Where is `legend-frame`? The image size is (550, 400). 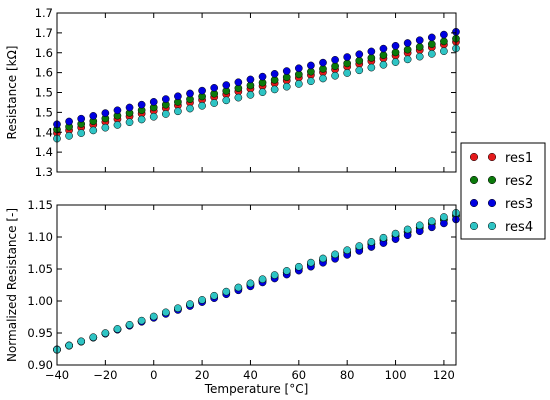
legend-frame is located at coordinates (503, 191).